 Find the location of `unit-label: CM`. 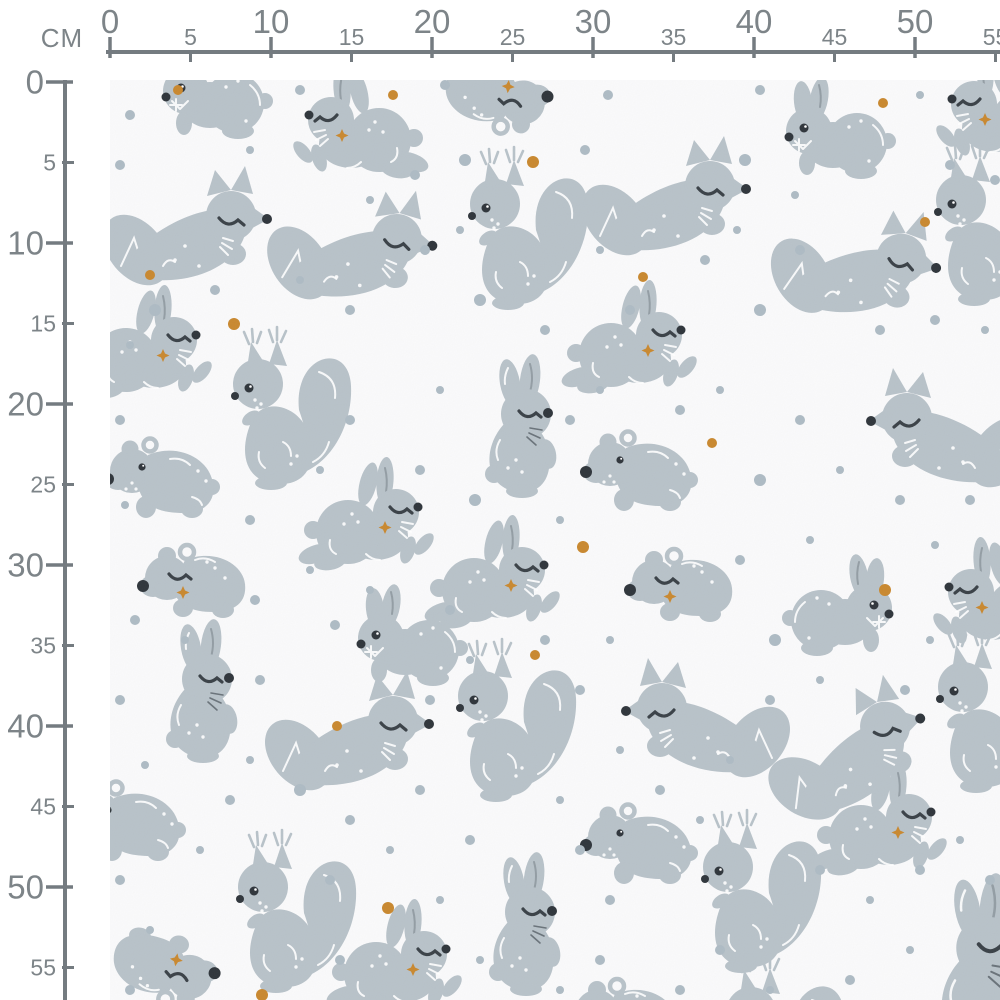

unit-label: CM is located at coordinates (62, 38).